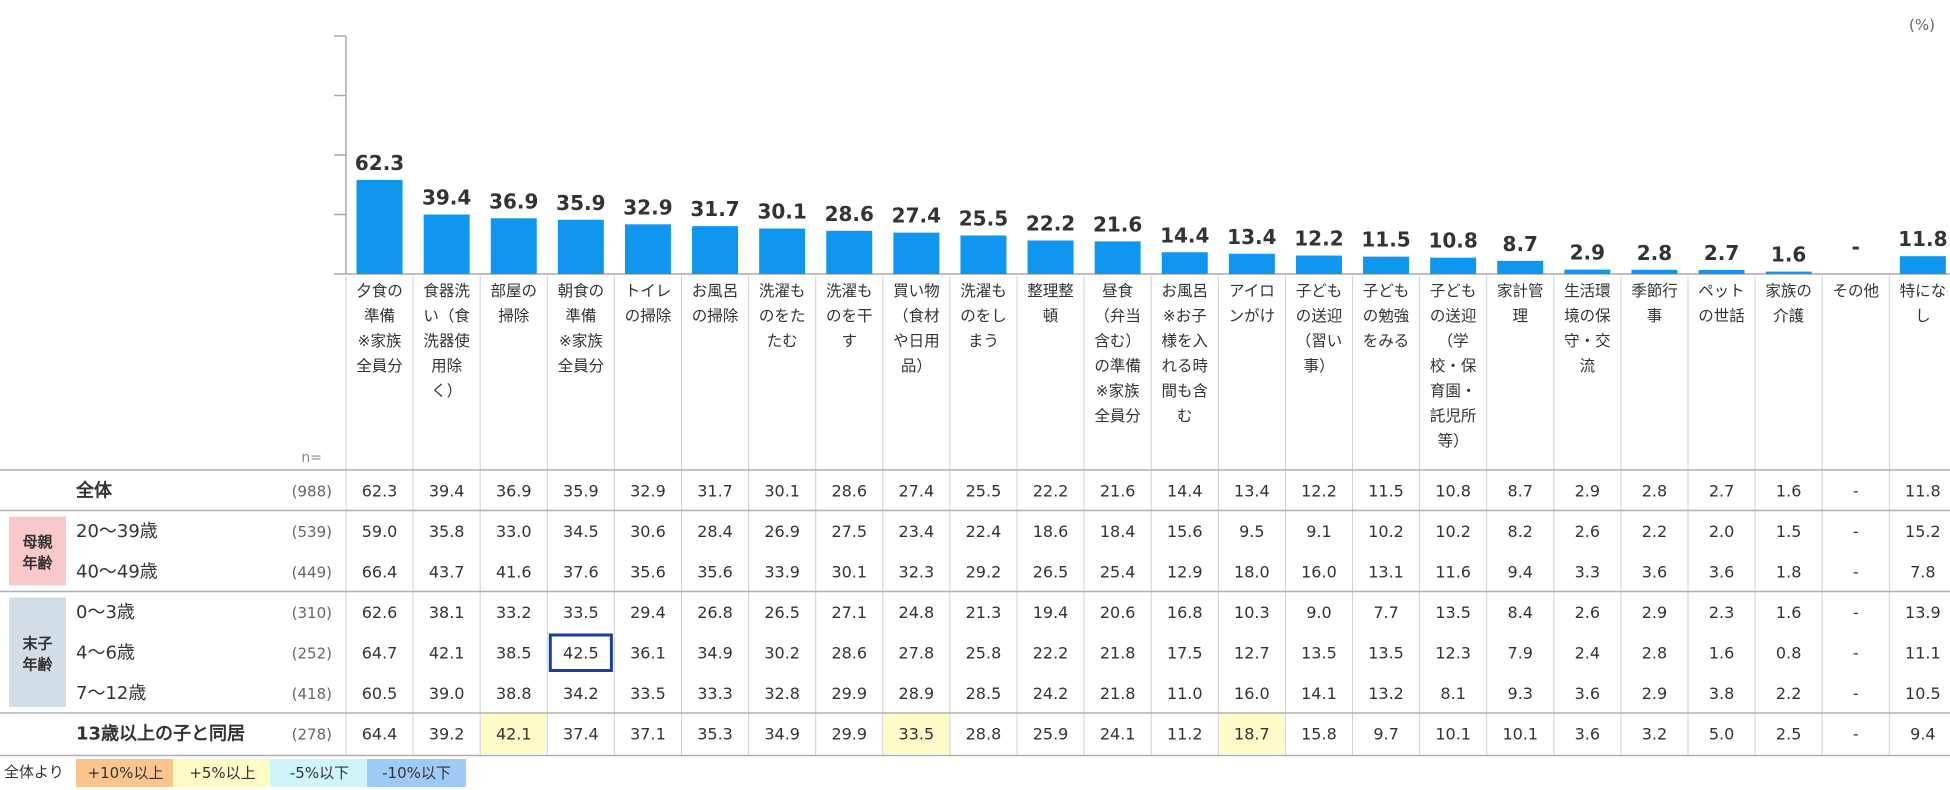 This screenshot has width=1950, height=790. I want to click on category-label: 子どもの送迎（習い事）, so click(1319, 328).